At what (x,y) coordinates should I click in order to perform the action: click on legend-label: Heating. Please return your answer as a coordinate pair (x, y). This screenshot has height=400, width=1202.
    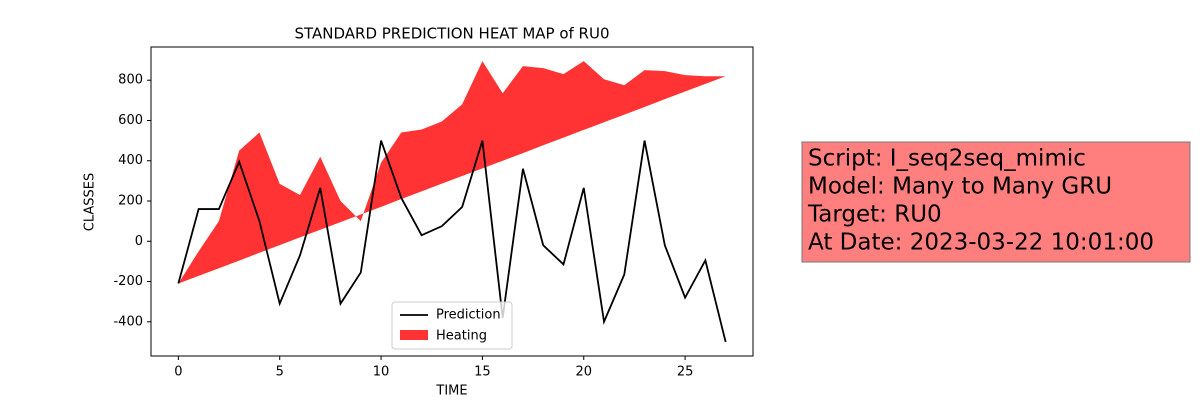
    Looking at the image, I should click on (461, 336).